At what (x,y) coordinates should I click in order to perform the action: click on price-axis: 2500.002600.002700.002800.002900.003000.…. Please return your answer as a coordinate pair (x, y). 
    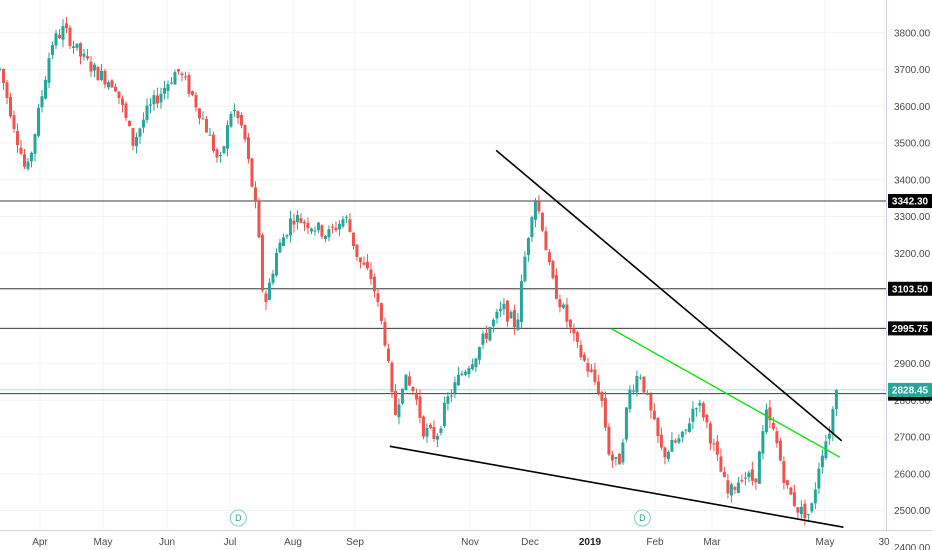
    Looking at the image, I should click on (912, 275).